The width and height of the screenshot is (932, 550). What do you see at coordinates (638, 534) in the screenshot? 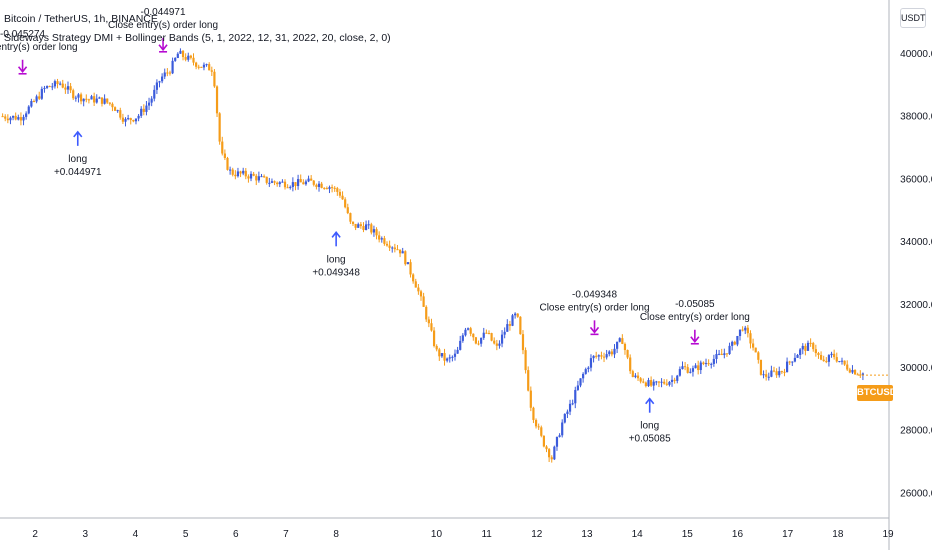
I see `time-tick-label: 14` at bounding box center [638, 534].